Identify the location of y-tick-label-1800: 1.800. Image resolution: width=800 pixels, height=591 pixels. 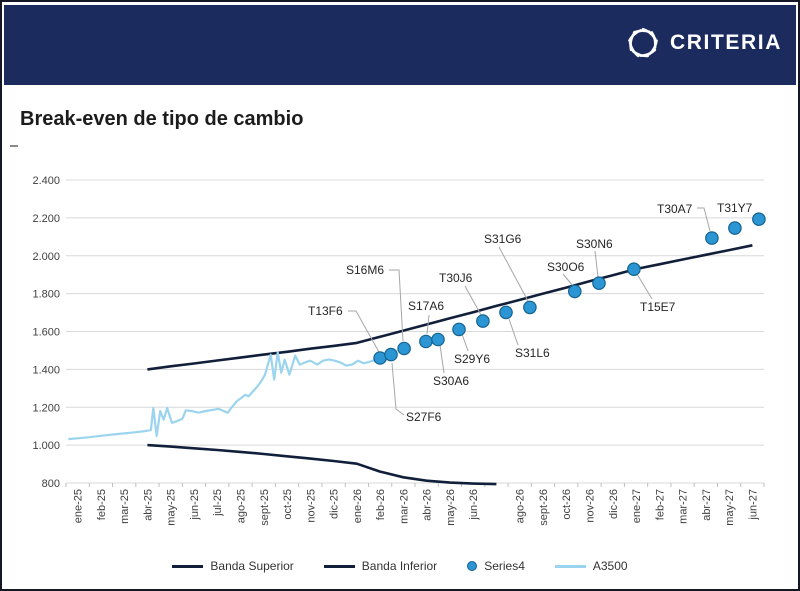
(46, 295).